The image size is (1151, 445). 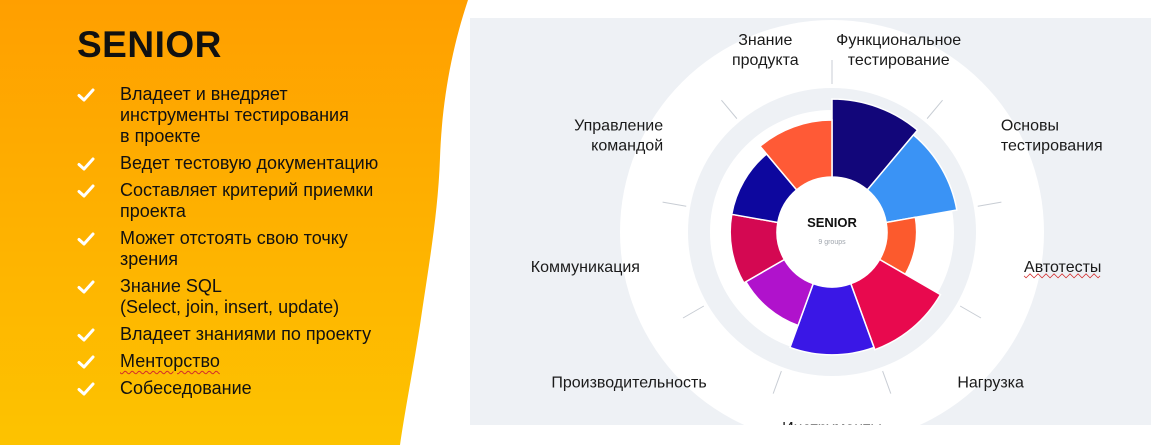 What do you see at coordinates (898, 50) in the screenshot?
I see `segment-label: Функциональное тестирование` at bounding box center [898, 50].